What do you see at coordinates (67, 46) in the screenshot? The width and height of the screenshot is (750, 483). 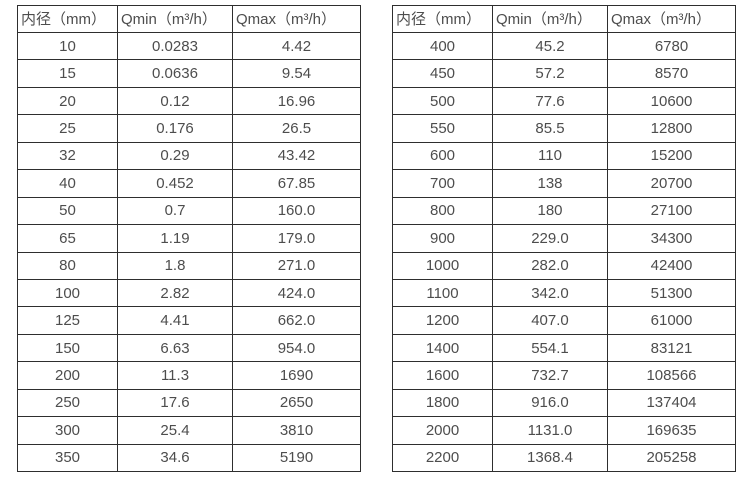 I see `table-cell: 10` at bounding box center [67, 46].